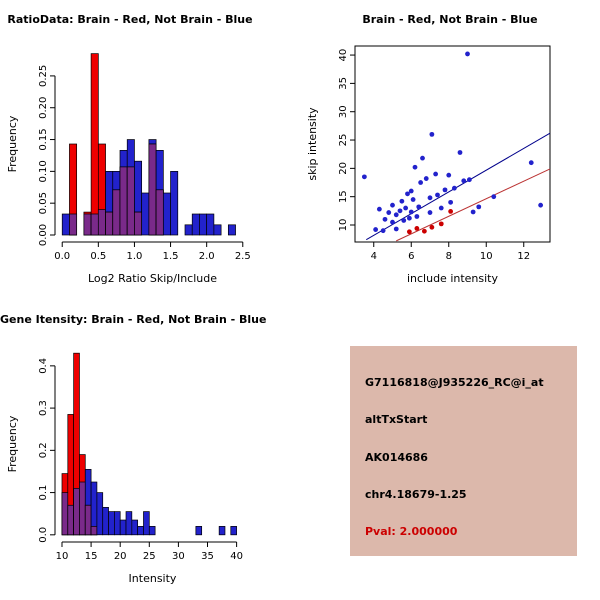  I want to click on svg-text: 0.20, so click(43, 108).